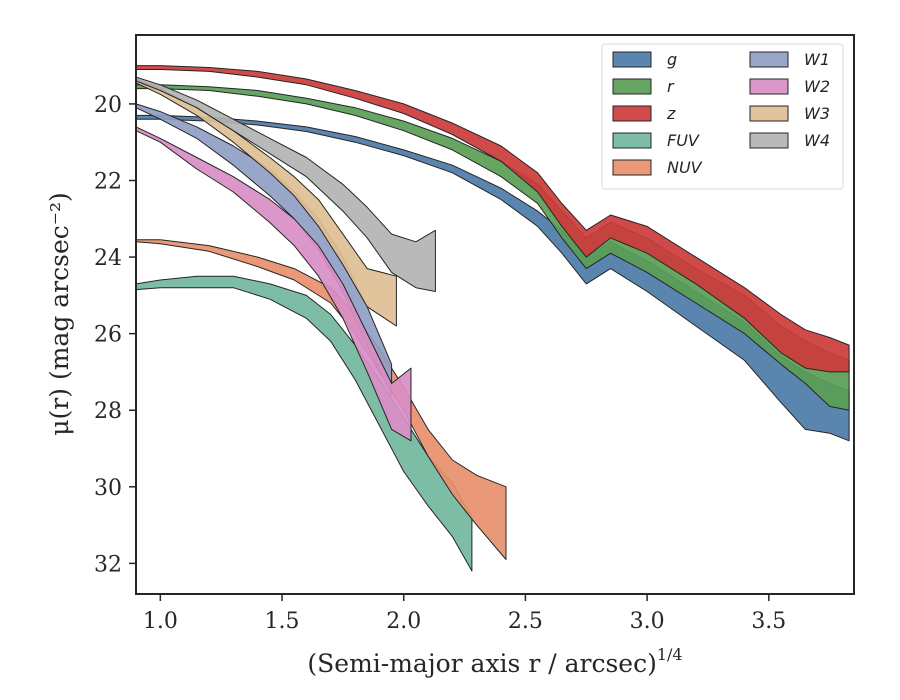 The height and width of the screenshot is (700, 900). Describe the element at coordinates (285, 184) in the screenshot. I see `band-w4` at that location.